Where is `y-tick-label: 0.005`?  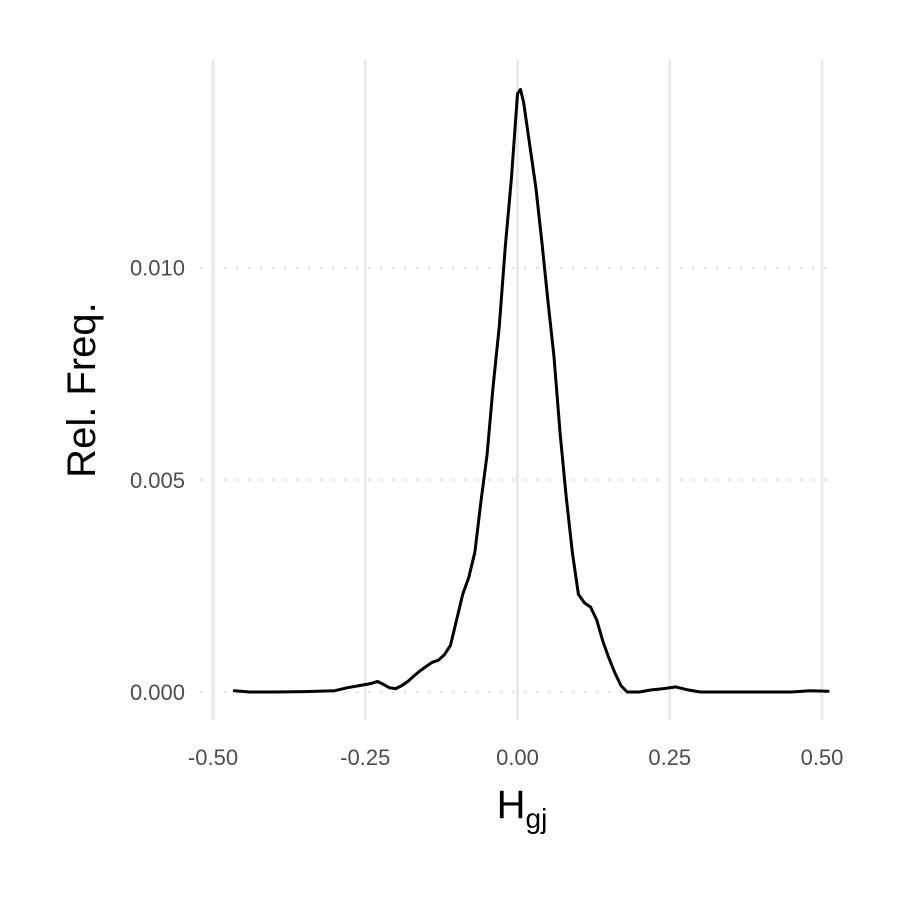 y-tick-label: 0.005 is located at coordinates (157, 480).